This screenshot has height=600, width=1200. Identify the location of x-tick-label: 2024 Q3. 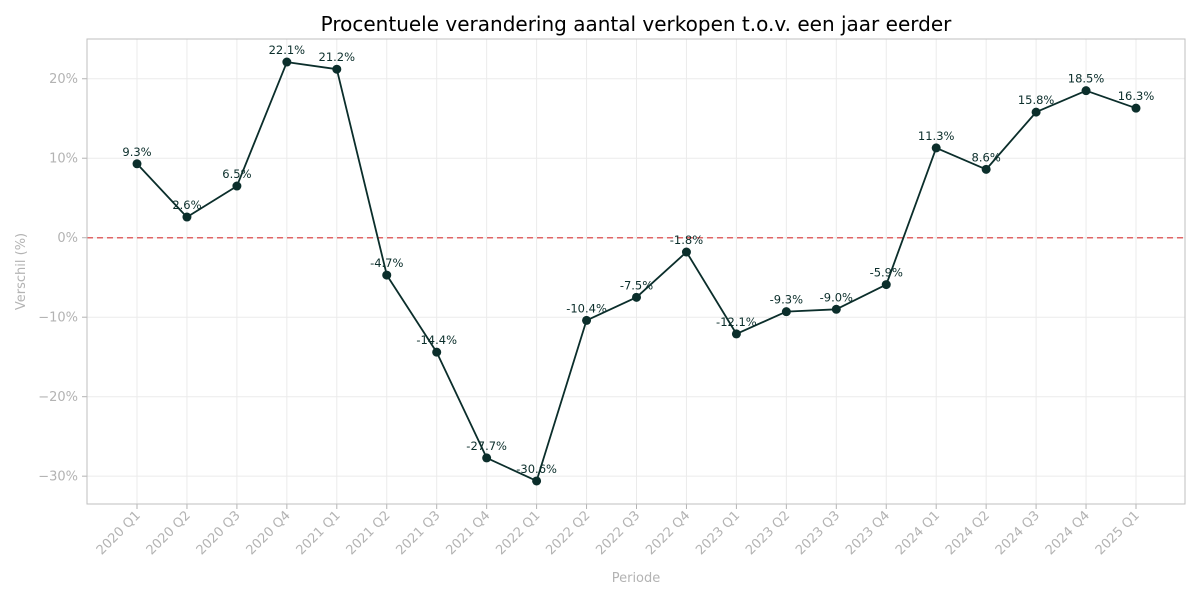
(1018, 533).